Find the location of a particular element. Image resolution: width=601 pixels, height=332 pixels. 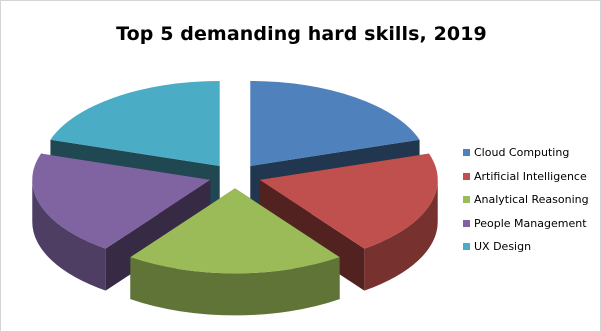

legend-item-artificial-intelligence: Artificial Intelligence is located at coordinates (526, 177).